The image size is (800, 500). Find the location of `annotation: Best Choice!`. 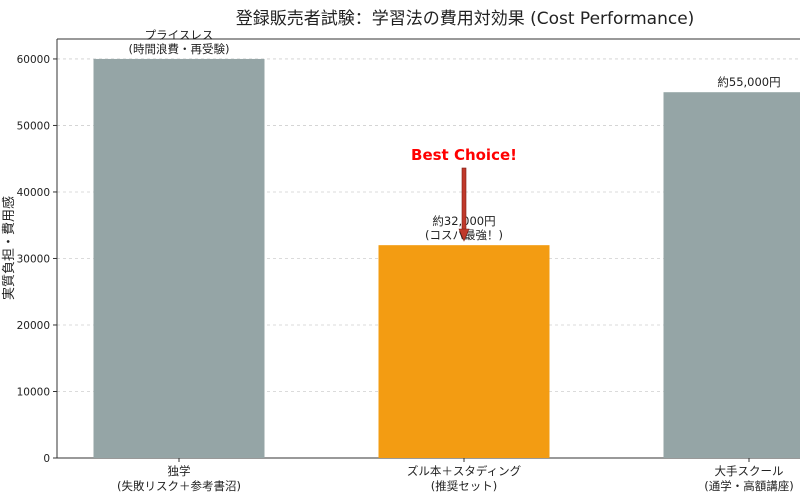

annotation: Best Choice! is located at coordinates (464, 194).